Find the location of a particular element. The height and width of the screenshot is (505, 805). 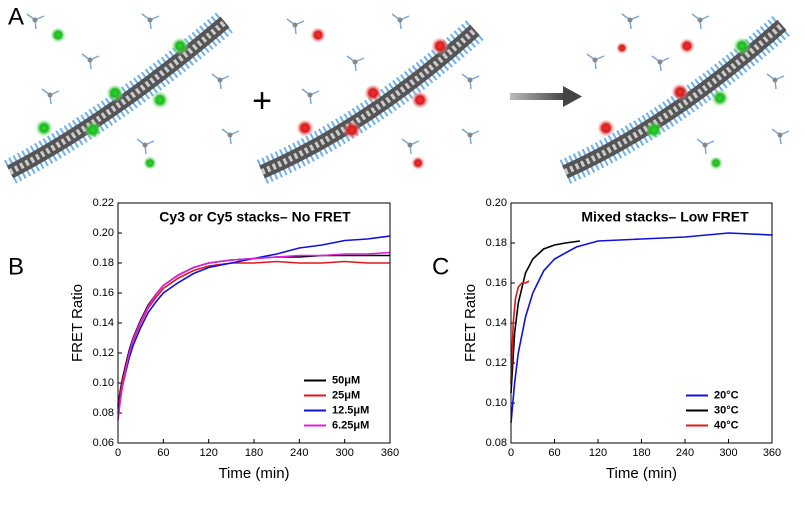

panel-label: A is located at coordinates (16, 16).